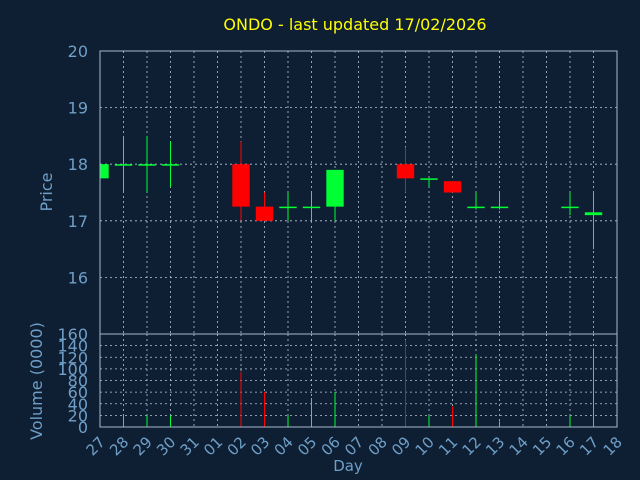 The height and width of the screenshot is (480, 640). Describe the element at coordinates (495, 446) in the screenshot. I see `x-tick-label: 13` at that location.